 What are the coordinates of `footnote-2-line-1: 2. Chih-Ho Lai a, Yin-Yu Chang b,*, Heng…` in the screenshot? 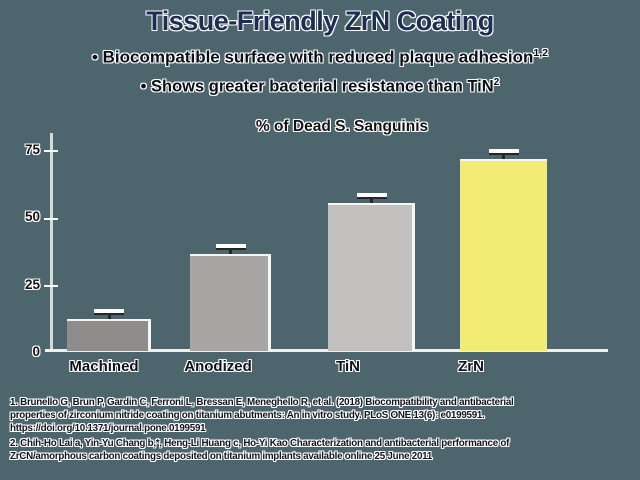 It's located at (260, 443).